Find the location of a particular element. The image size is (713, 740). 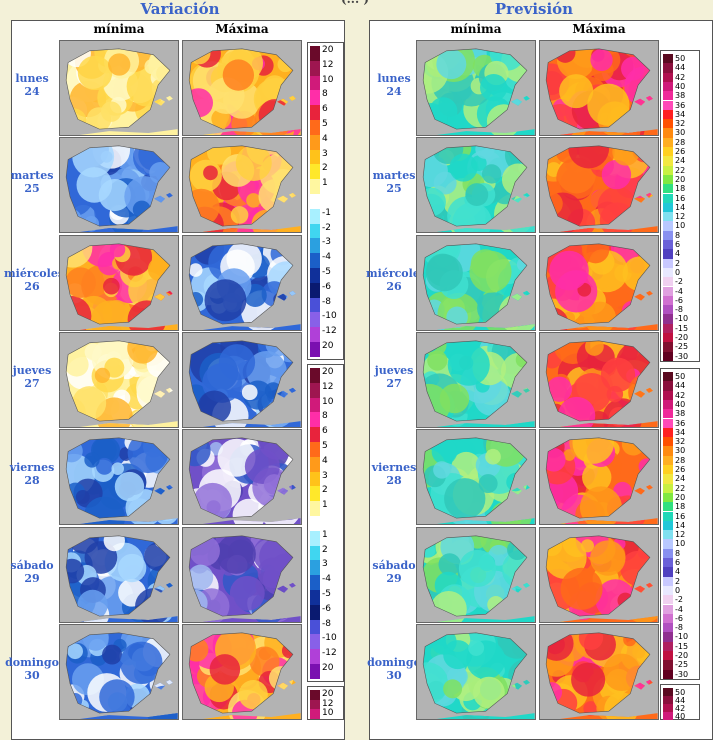

day-number: 24 is located at coordinates (32, 91).